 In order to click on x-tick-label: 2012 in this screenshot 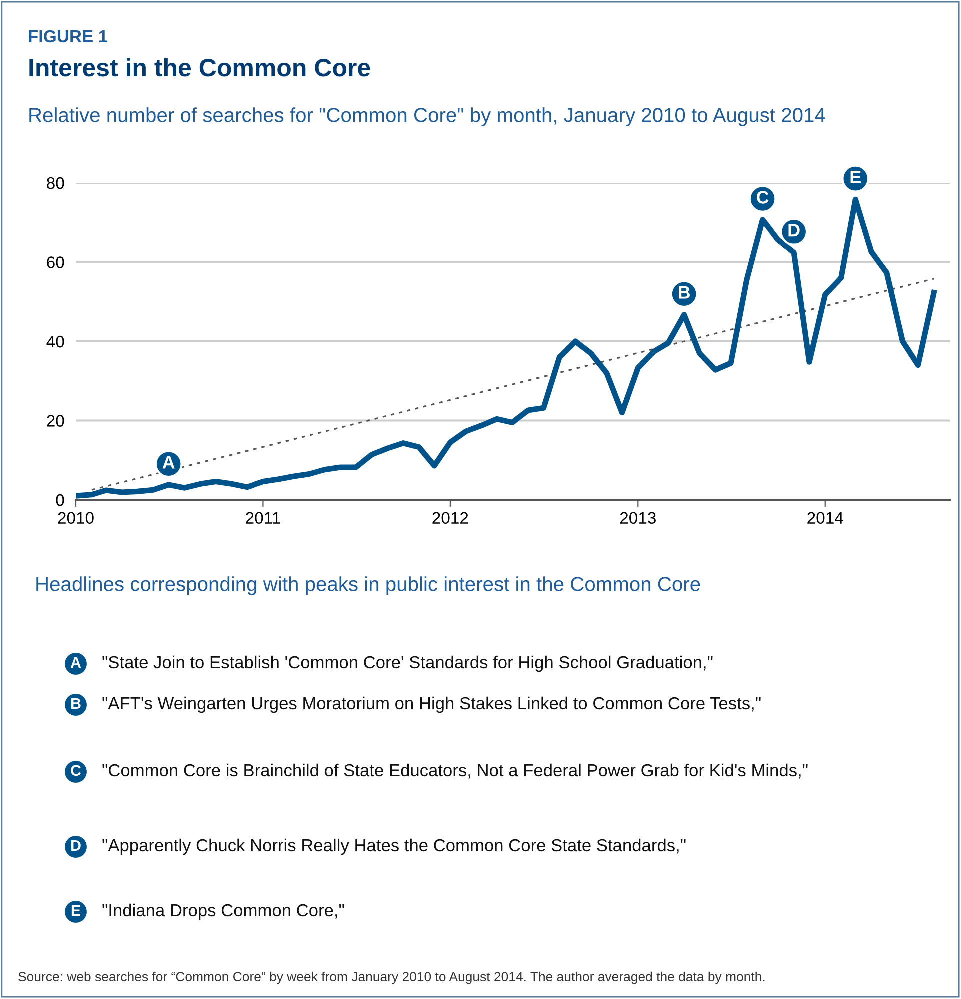, I will do `click(450, 518)`.